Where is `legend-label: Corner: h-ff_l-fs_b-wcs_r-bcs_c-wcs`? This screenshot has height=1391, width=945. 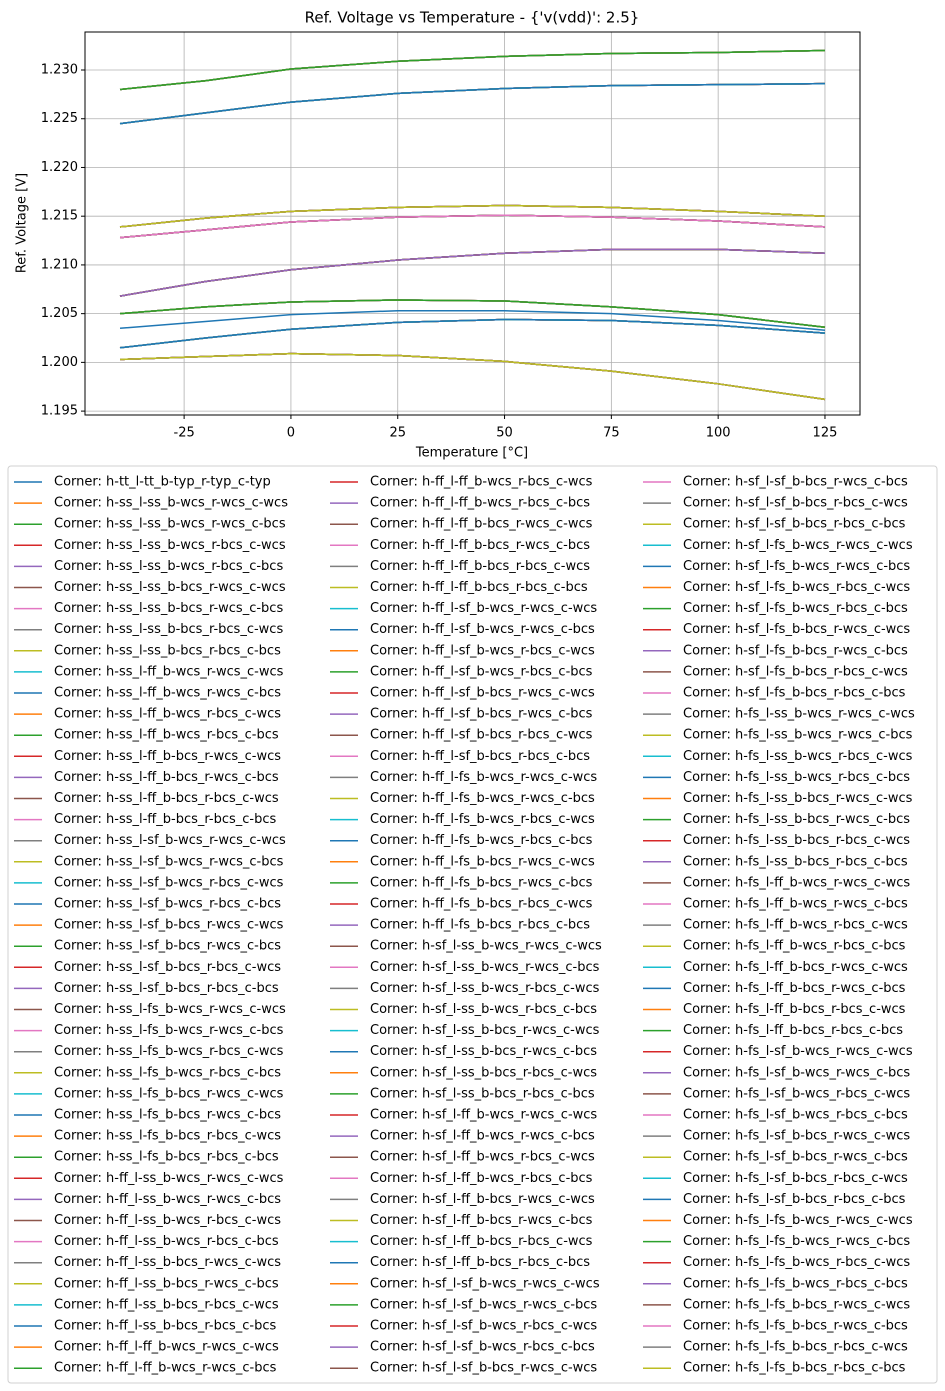 legend-label: Corner: h-ff_l-fs_b-wcs_r-bcs_c-wcs is located at coordinates (482, 819).